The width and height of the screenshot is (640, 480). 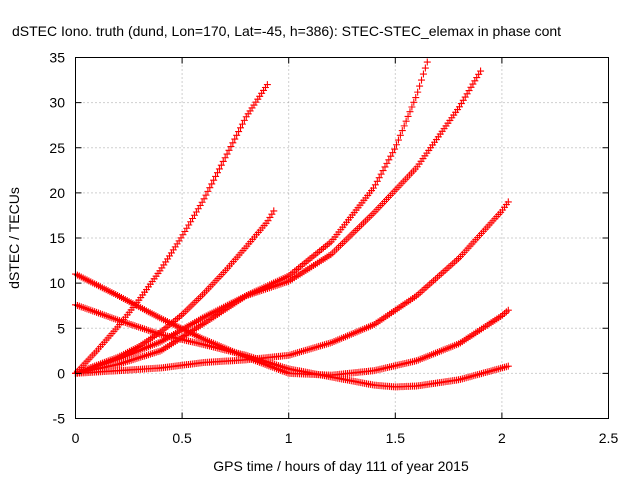 I want to click on y-tick-label: 20, so click(x=57, y=193).